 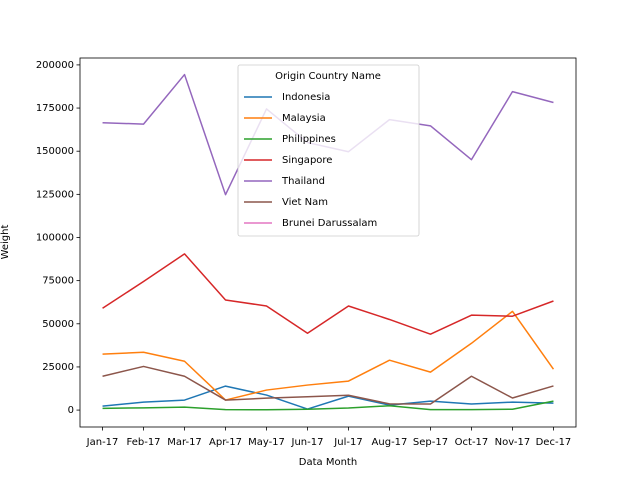 I want to click on x-axis-label: Data Month, so click(x=328, y=462).